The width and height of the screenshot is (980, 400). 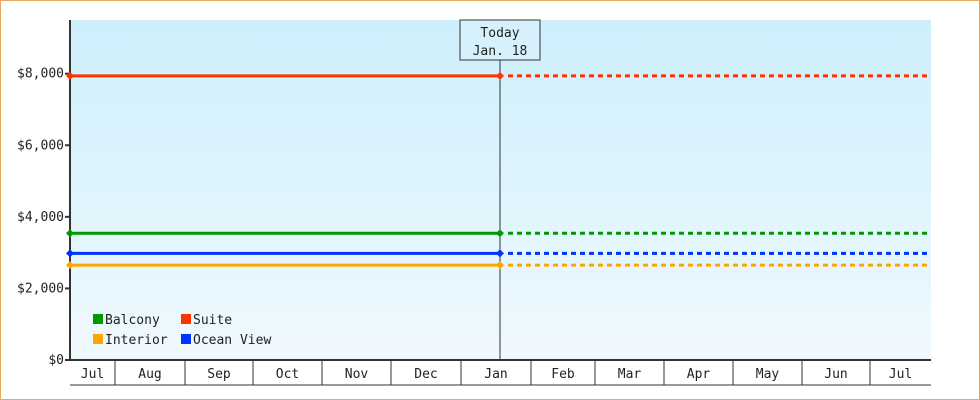 What do you see at coordinates (44, 194) in the screenshot?
I see `y-axis: $0 $2,000 $4,000 $6,000 $8,000` at bounding box center [44, 194].